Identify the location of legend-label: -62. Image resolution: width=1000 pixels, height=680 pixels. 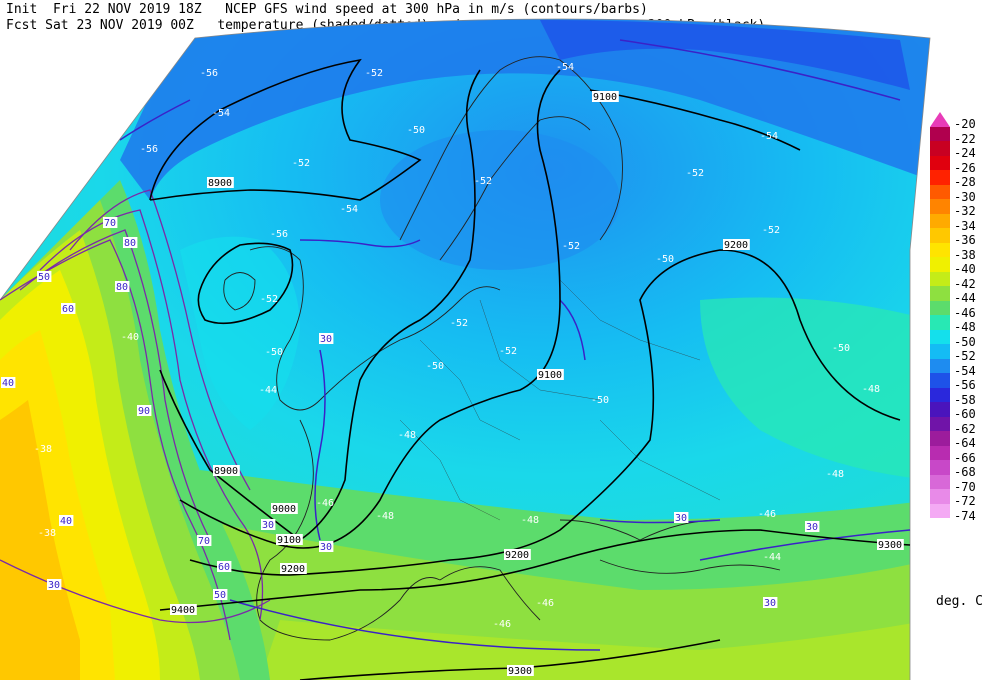
(965, 428).